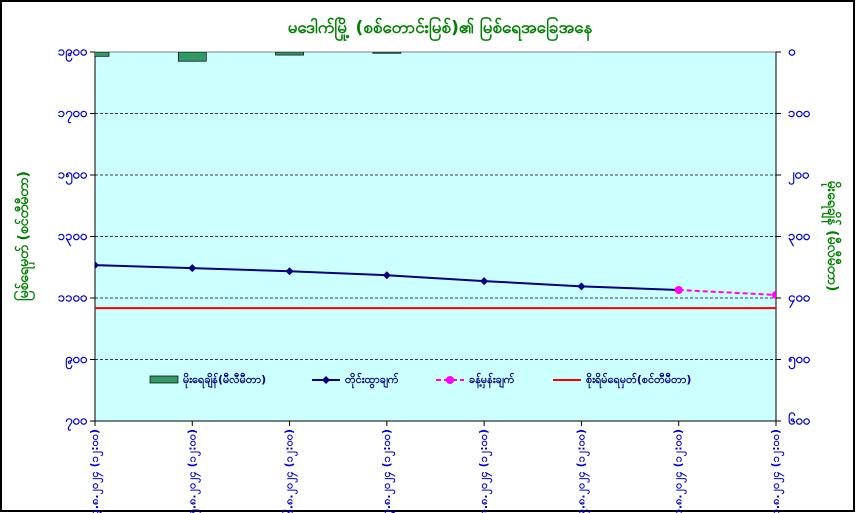  Describe the element at coordinates (680, 471) in the screenshot. I see `x-tick-label: ၁၀.၈.၂၀၂၄ (၁၂:၀၀)` at that location.